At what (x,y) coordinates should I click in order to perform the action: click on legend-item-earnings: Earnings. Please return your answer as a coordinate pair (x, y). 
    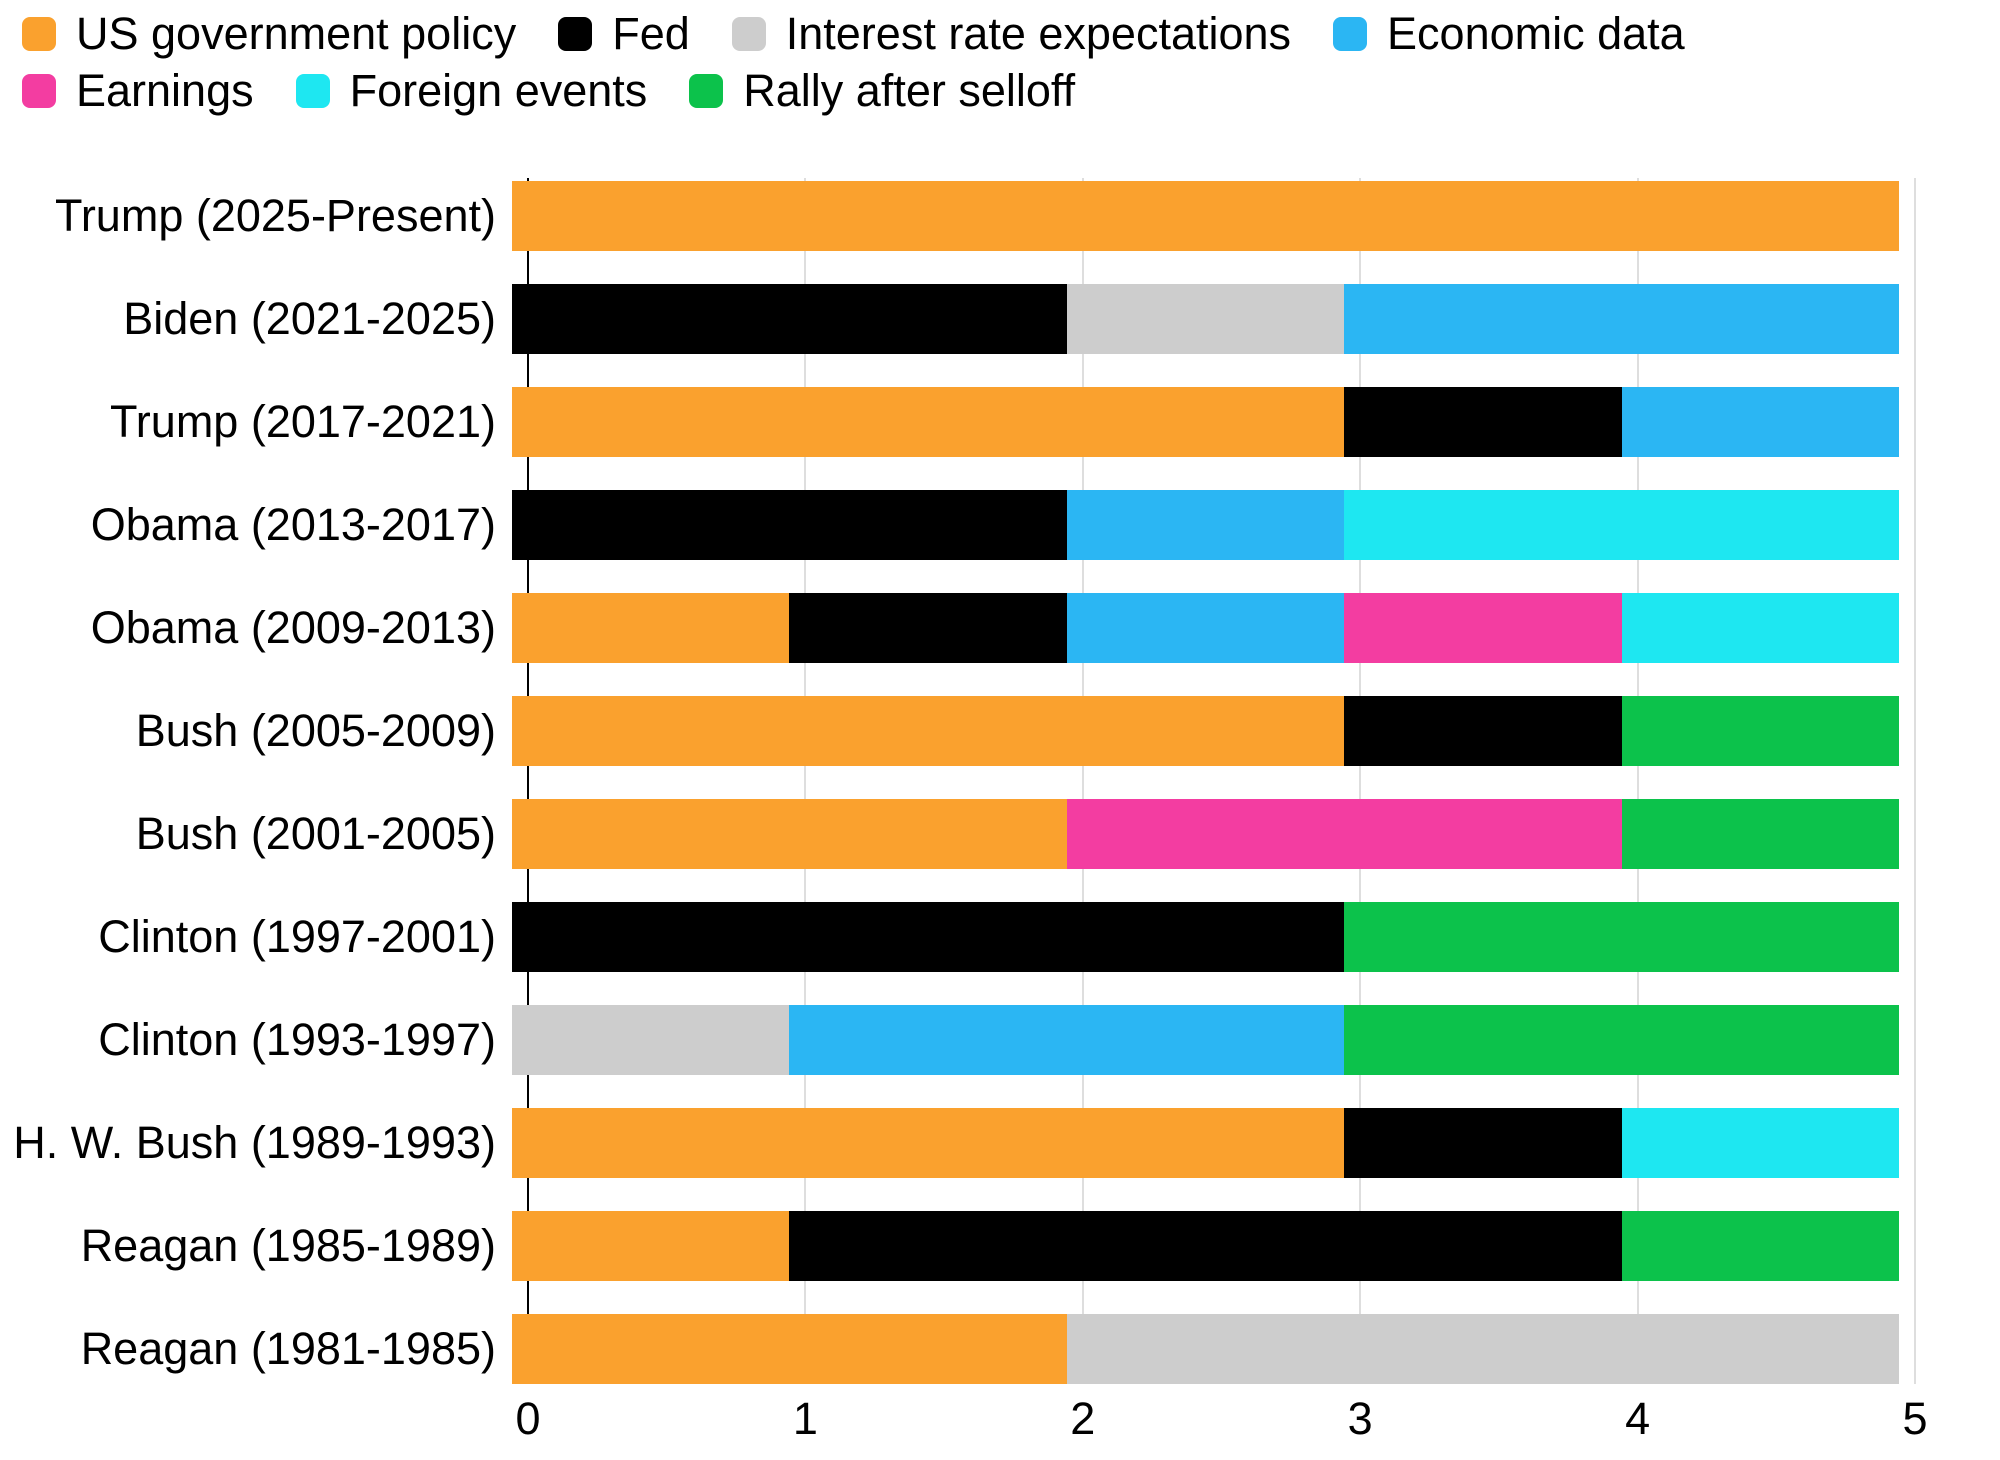
    Looking at the image, I should click on (138, 90).